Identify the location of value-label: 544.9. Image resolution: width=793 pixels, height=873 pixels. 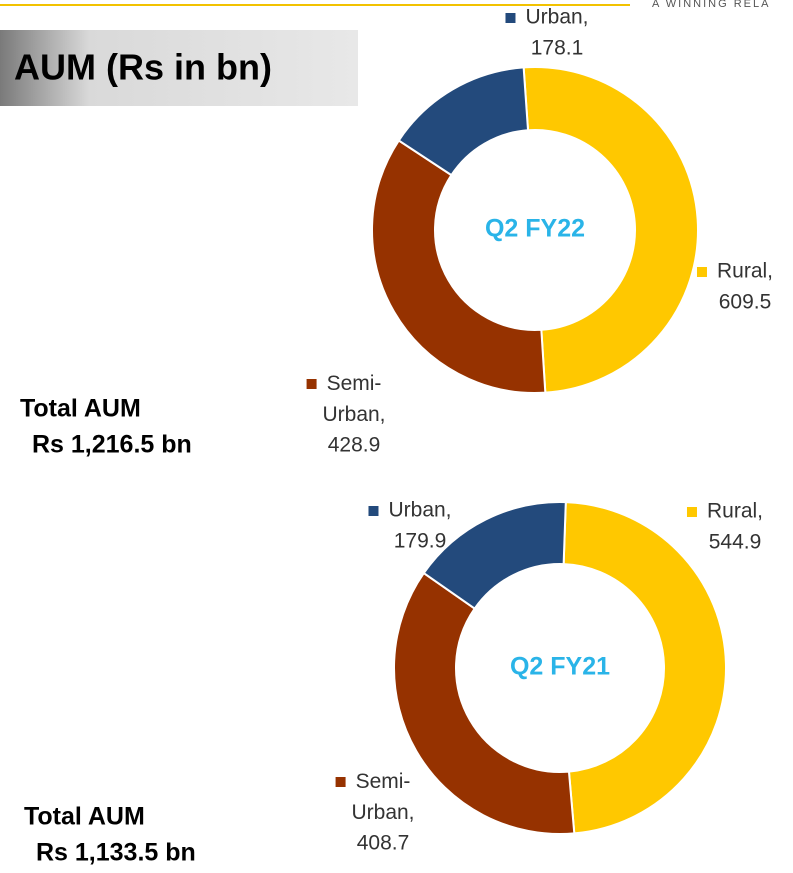
(735, 542).